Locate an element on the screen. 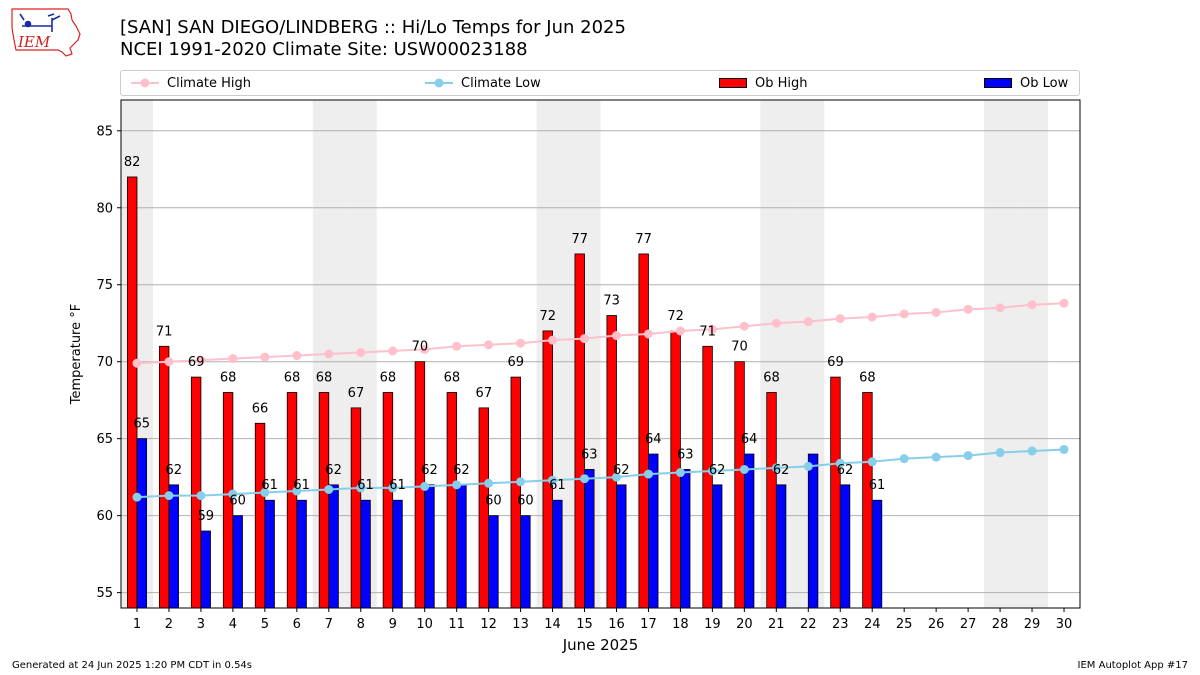  x-tick-label-3: 3 is located at coordinates (201, 624).